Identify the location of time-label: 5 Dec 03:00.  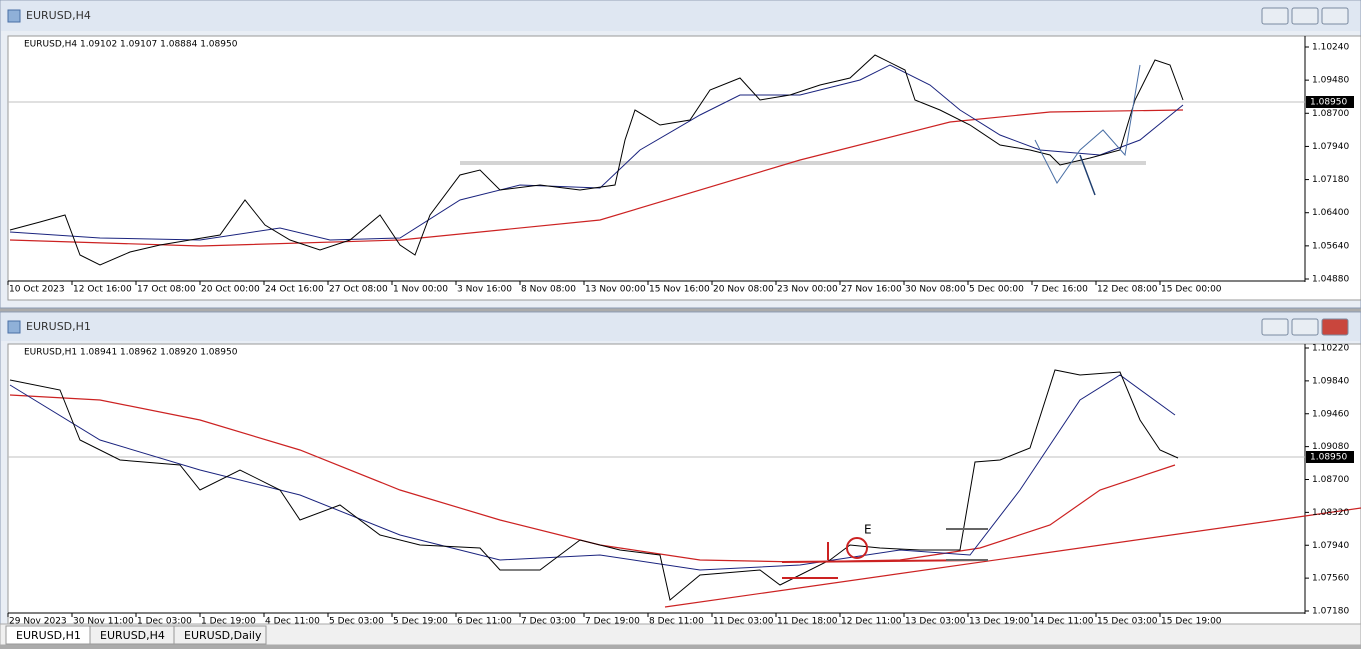
(356, 622).